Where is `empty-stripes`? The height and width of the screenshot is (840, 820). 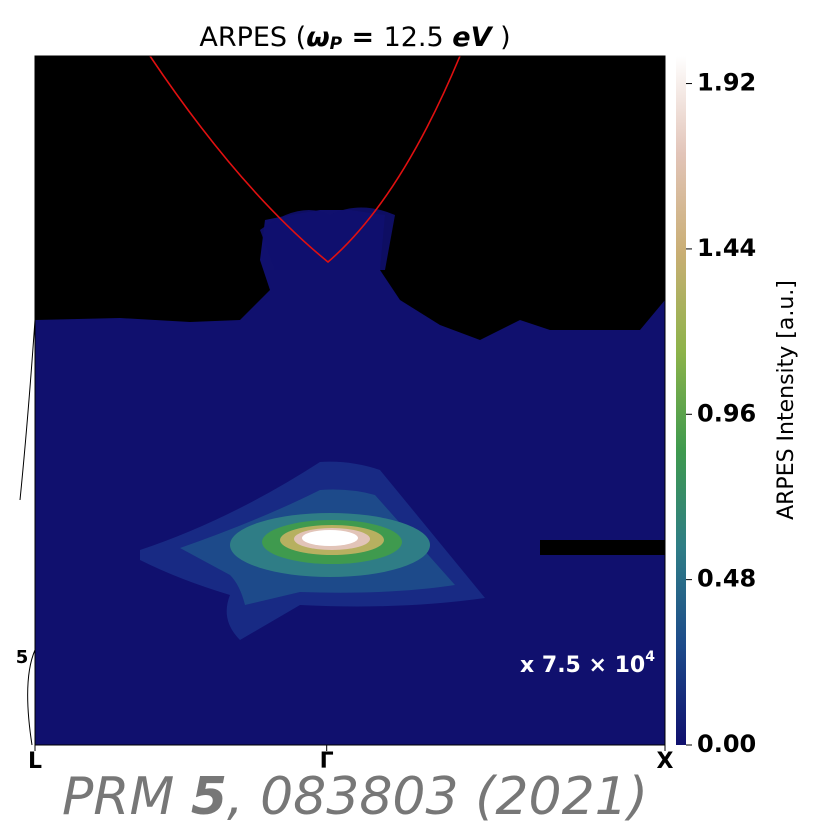
empty-stripes is located at coordinates (602, 322).